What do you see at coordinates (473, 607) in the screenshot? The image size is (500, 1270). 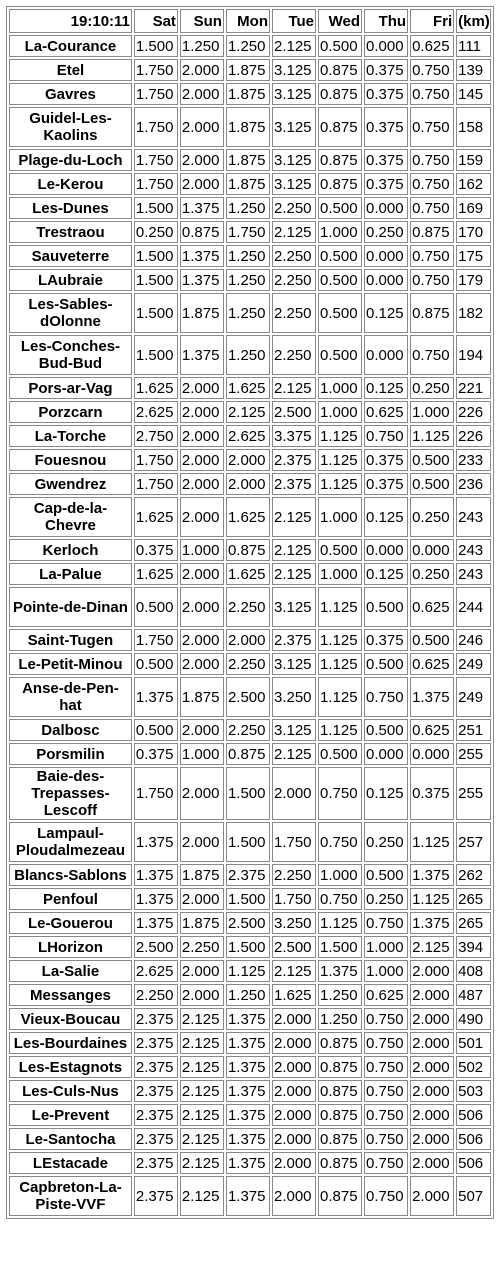 I see `distance-km: 244` at bounding box center [473, 607].